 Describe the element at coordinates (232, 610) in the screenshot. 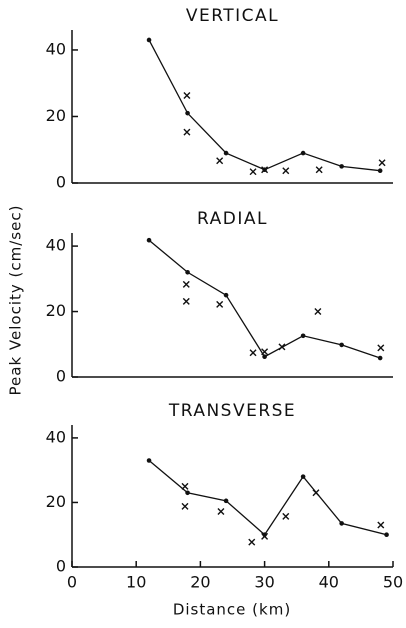

I see `x-axis-label: Distance (km)` at that location.